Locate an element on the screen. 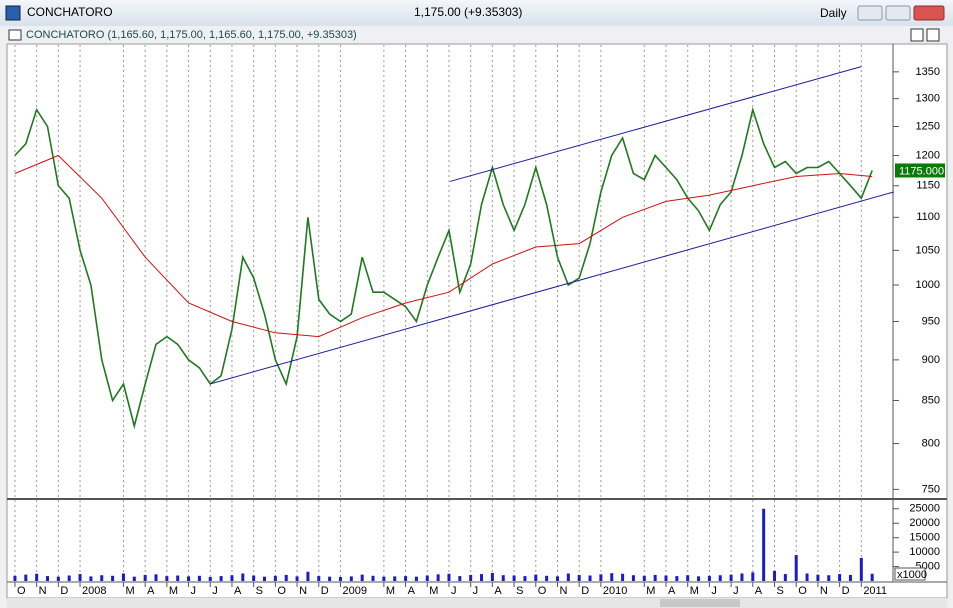 This screenshot has width=953, height=608. title-bar is located at coordinates (476, 13).